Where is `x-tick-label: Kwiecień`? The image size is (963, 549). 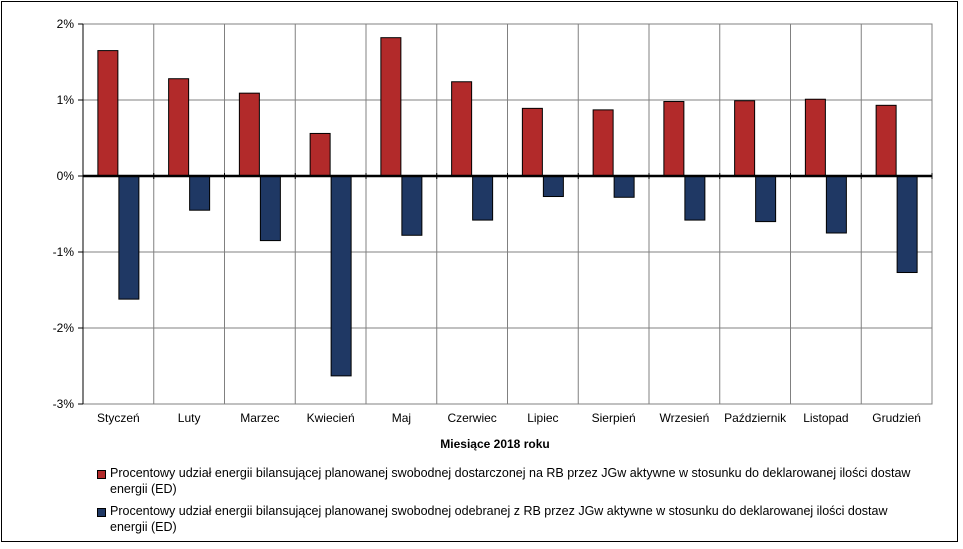
x-tick-label: Kwiecień is located at coordinates (331, 418).